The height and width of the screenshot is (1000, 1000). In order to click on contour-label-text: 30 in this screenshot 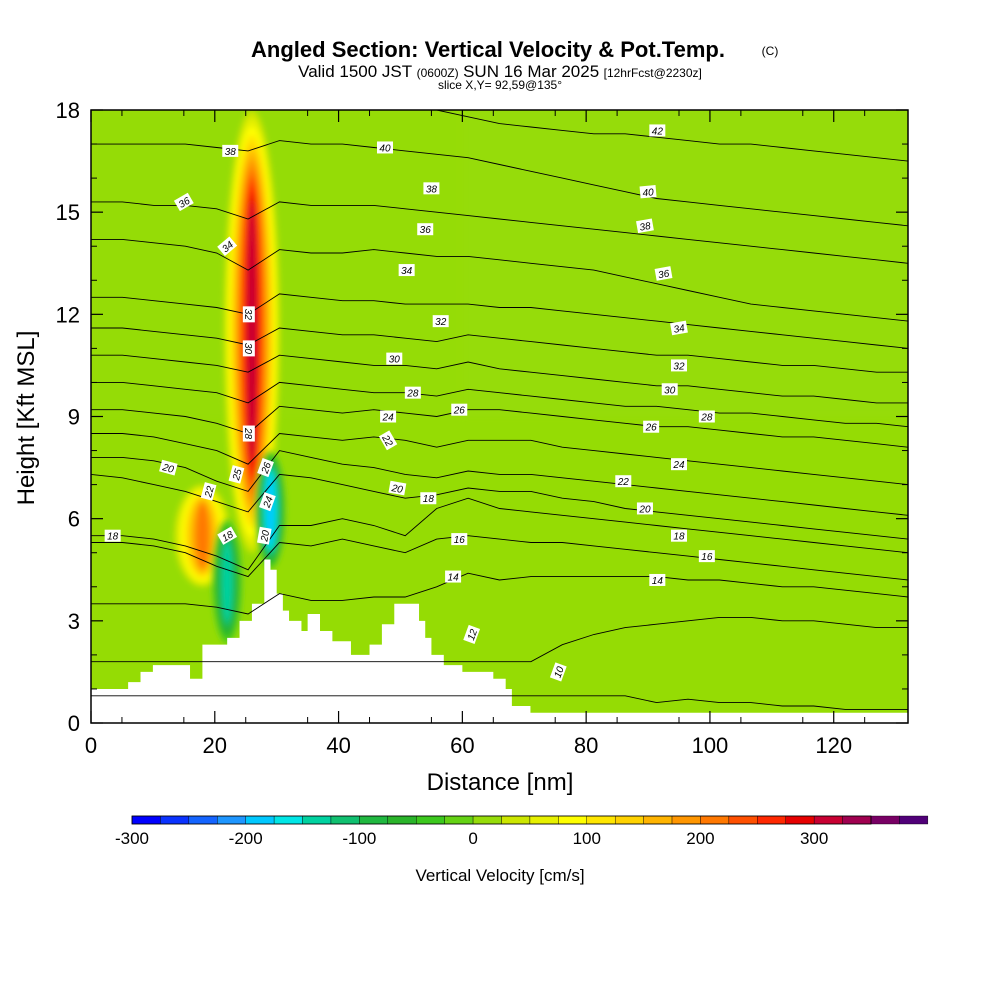, I will do `click(670, 390)`.